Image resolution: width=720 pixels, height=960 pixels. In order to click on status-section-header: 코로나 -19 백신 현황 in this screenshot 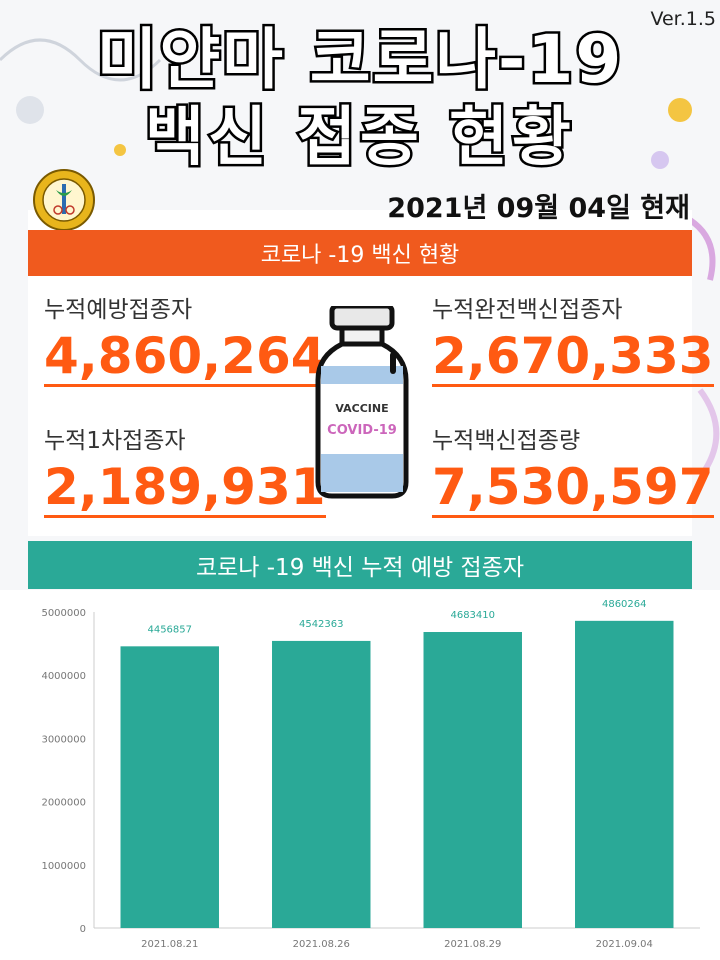, I will do `click(360, 253)`.